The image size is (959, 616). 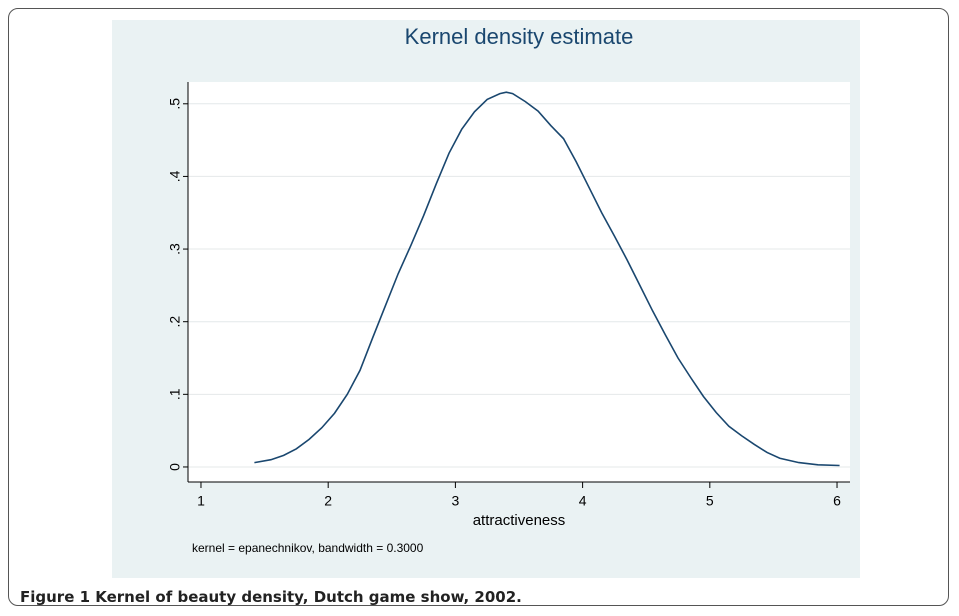 I want to click on x-tick-label: 6, so click(x=837, y=501).